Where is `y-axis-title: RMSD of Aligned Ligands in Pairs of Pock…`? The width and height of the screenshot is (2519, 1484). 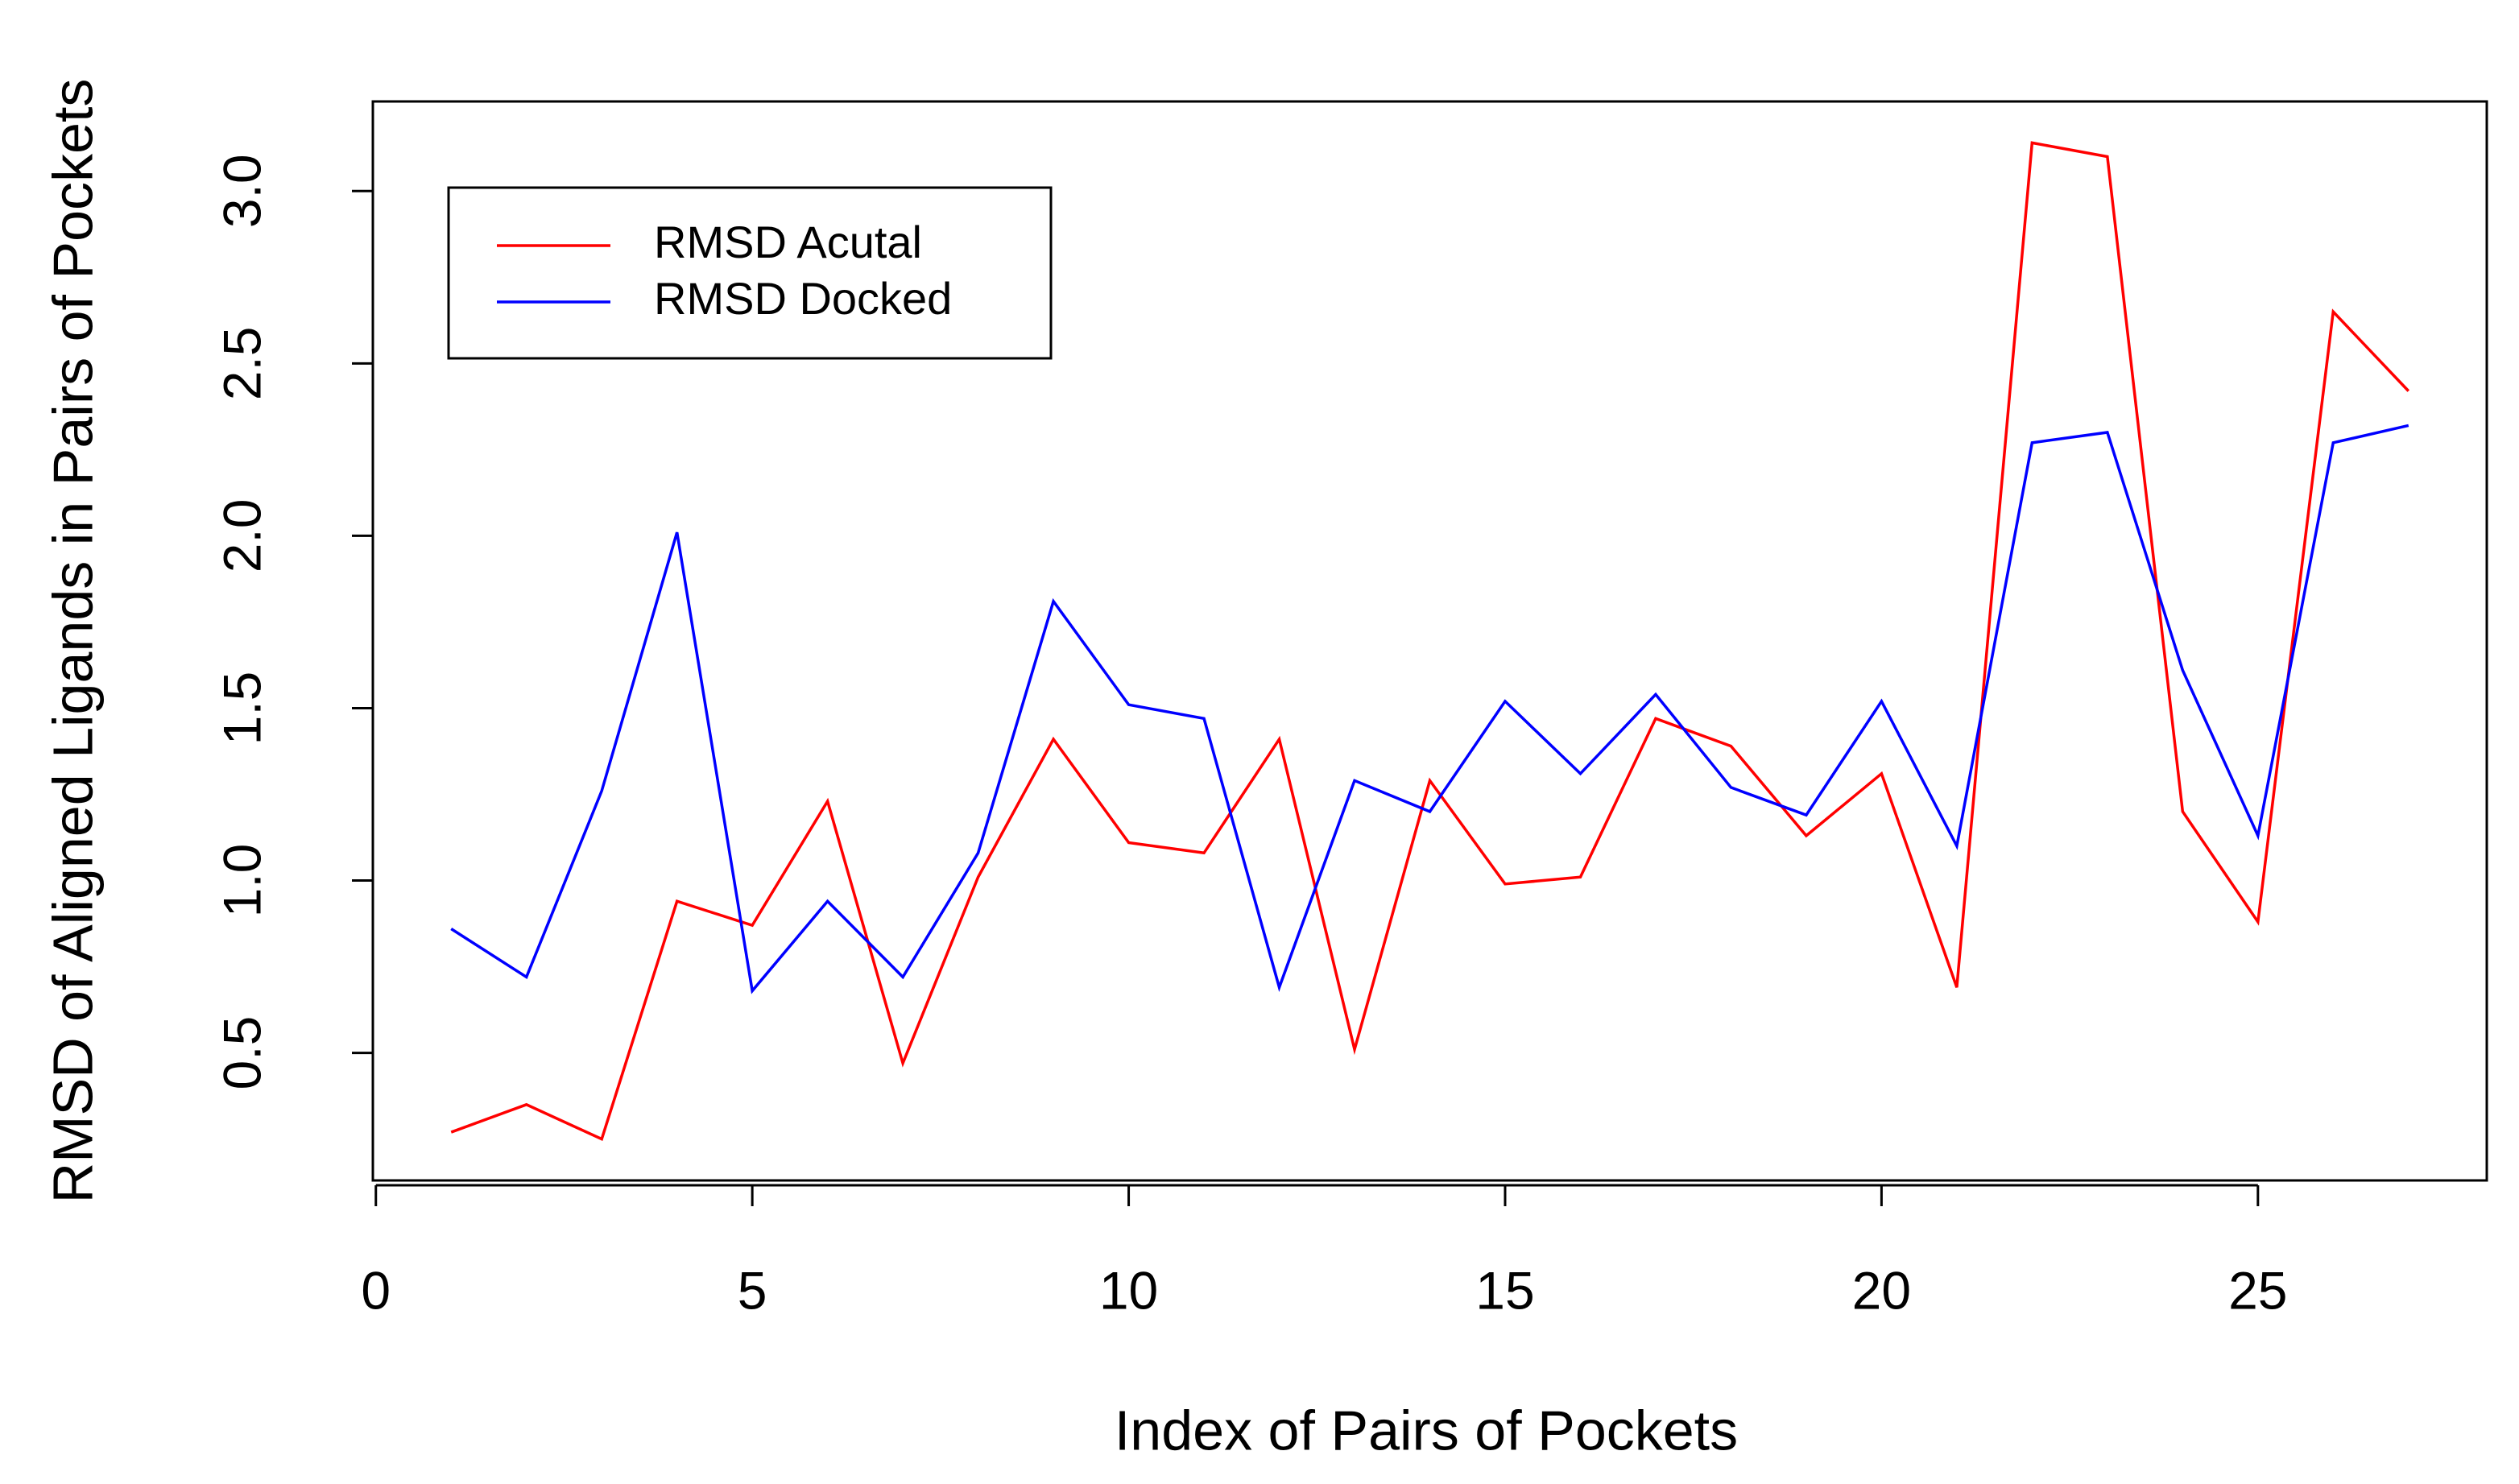
y-axis-title: RMSD of Aligned Ligands in Pairs of Pock… is located at coordinates (72, 641).